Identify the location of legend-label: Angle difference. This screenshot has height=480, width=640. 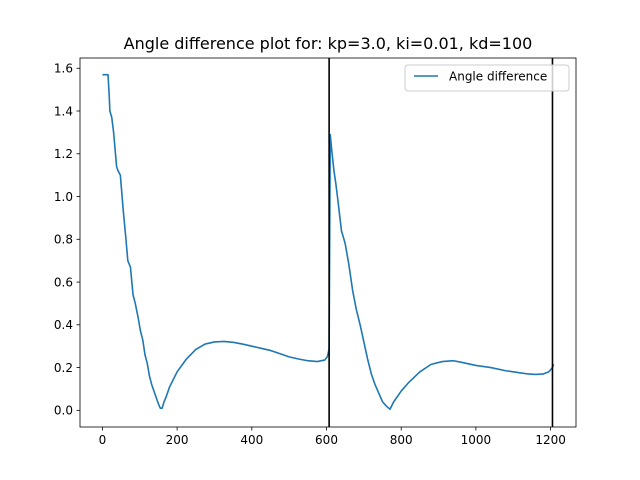
(498, 77).